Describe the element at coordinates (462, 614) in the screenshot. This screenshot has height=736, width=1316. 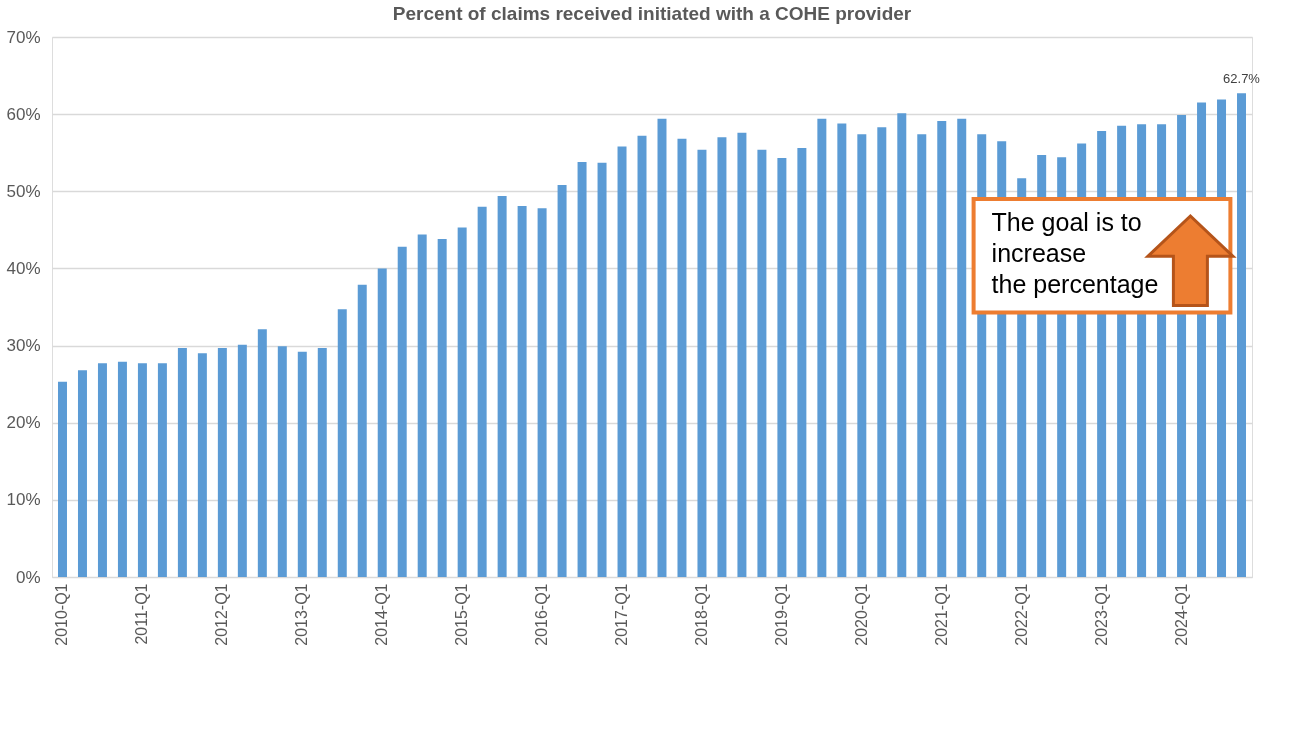
I see `x-tick-label: 2015-Q1` at that location.